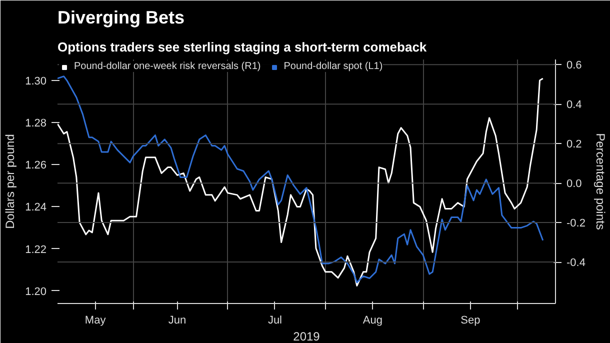  I want to click on y2-tick-label: -0.4, so click(576, 263).